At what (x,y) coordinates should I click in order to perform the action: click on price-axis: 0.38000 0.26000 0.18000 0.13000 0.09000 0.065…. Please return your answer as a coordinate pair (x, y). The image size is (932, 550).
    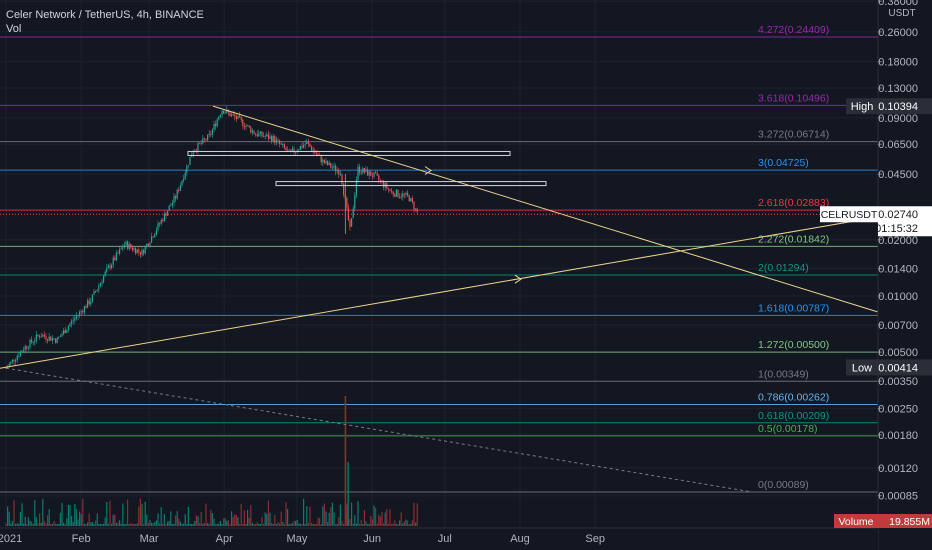
    Looking at the image, I should click on (904, 275).